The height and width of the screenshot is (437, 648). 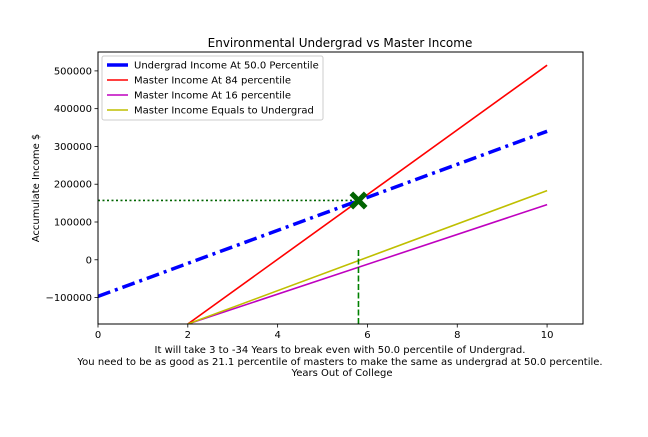 I want to click on y-tick-label: 0, so click(x=89, y=260).